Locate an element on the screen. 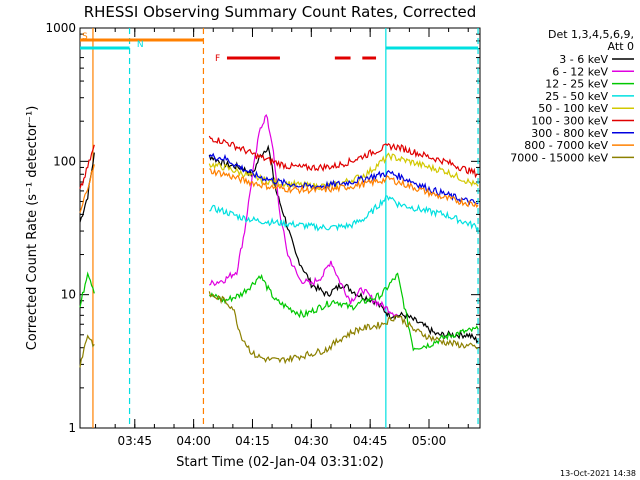 The image size is (640, 480). footer-date: 13-Oct-2021 14:38 is located at coordinates (598, 473).